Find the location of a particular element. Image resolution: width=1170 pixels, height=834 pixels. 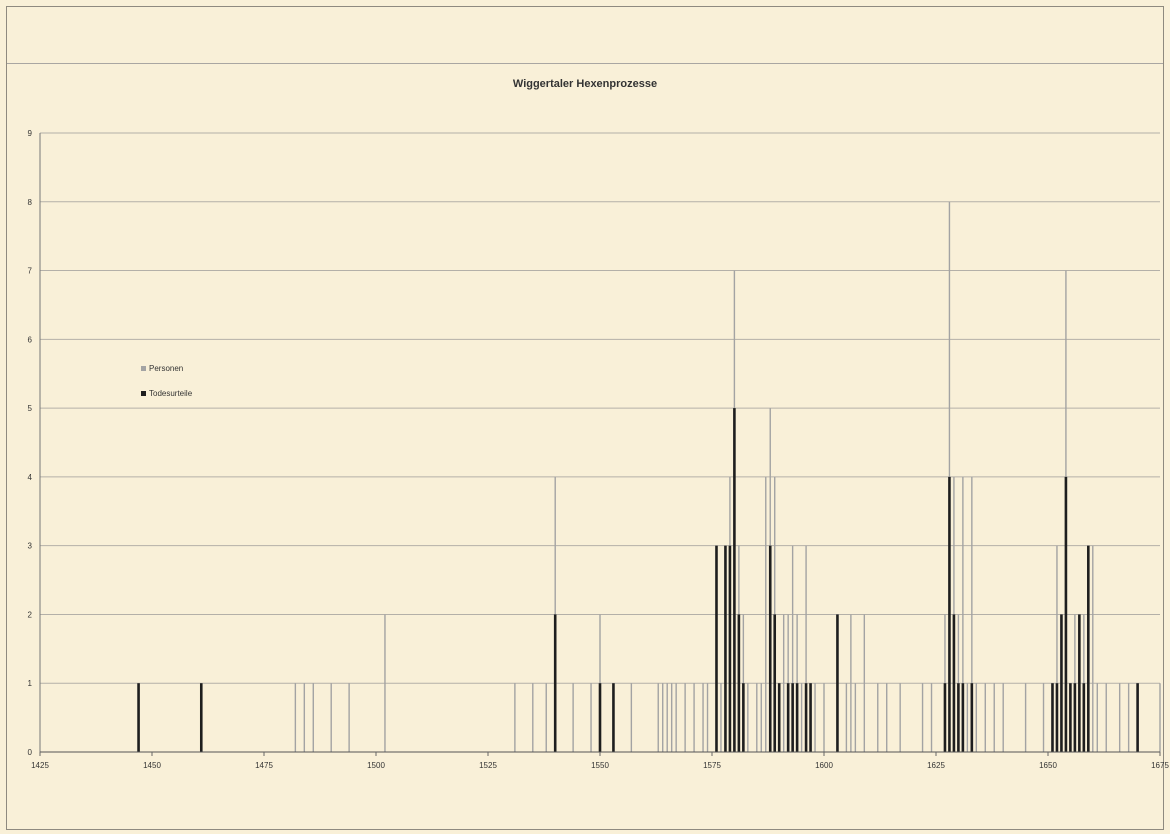

x-tick-label-1525: 1525 is located at coordinates (488, 765).